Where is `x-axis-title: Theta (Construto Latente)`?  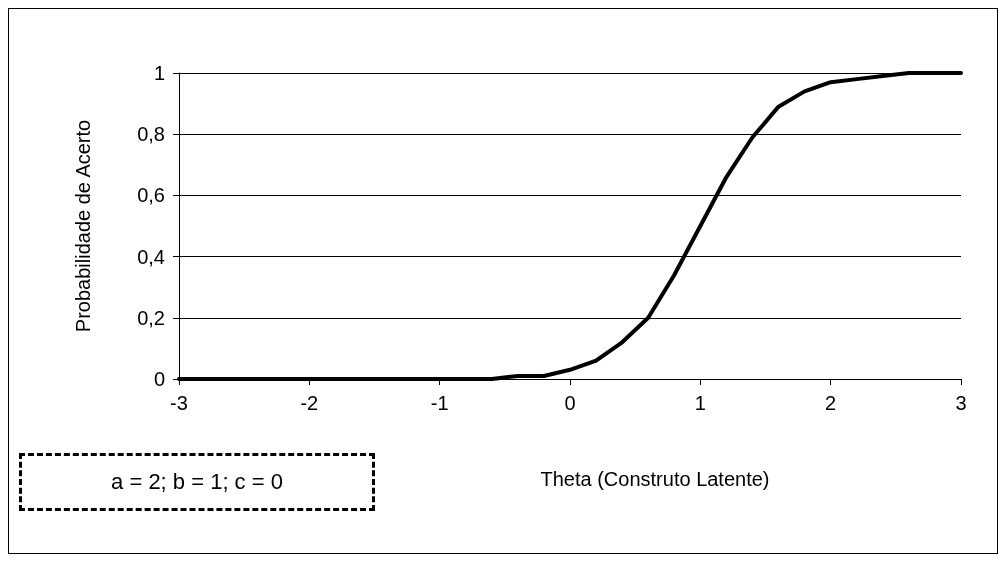
x-axis-title: Theta (Construto Latente) is located at coordinates (655, 479).